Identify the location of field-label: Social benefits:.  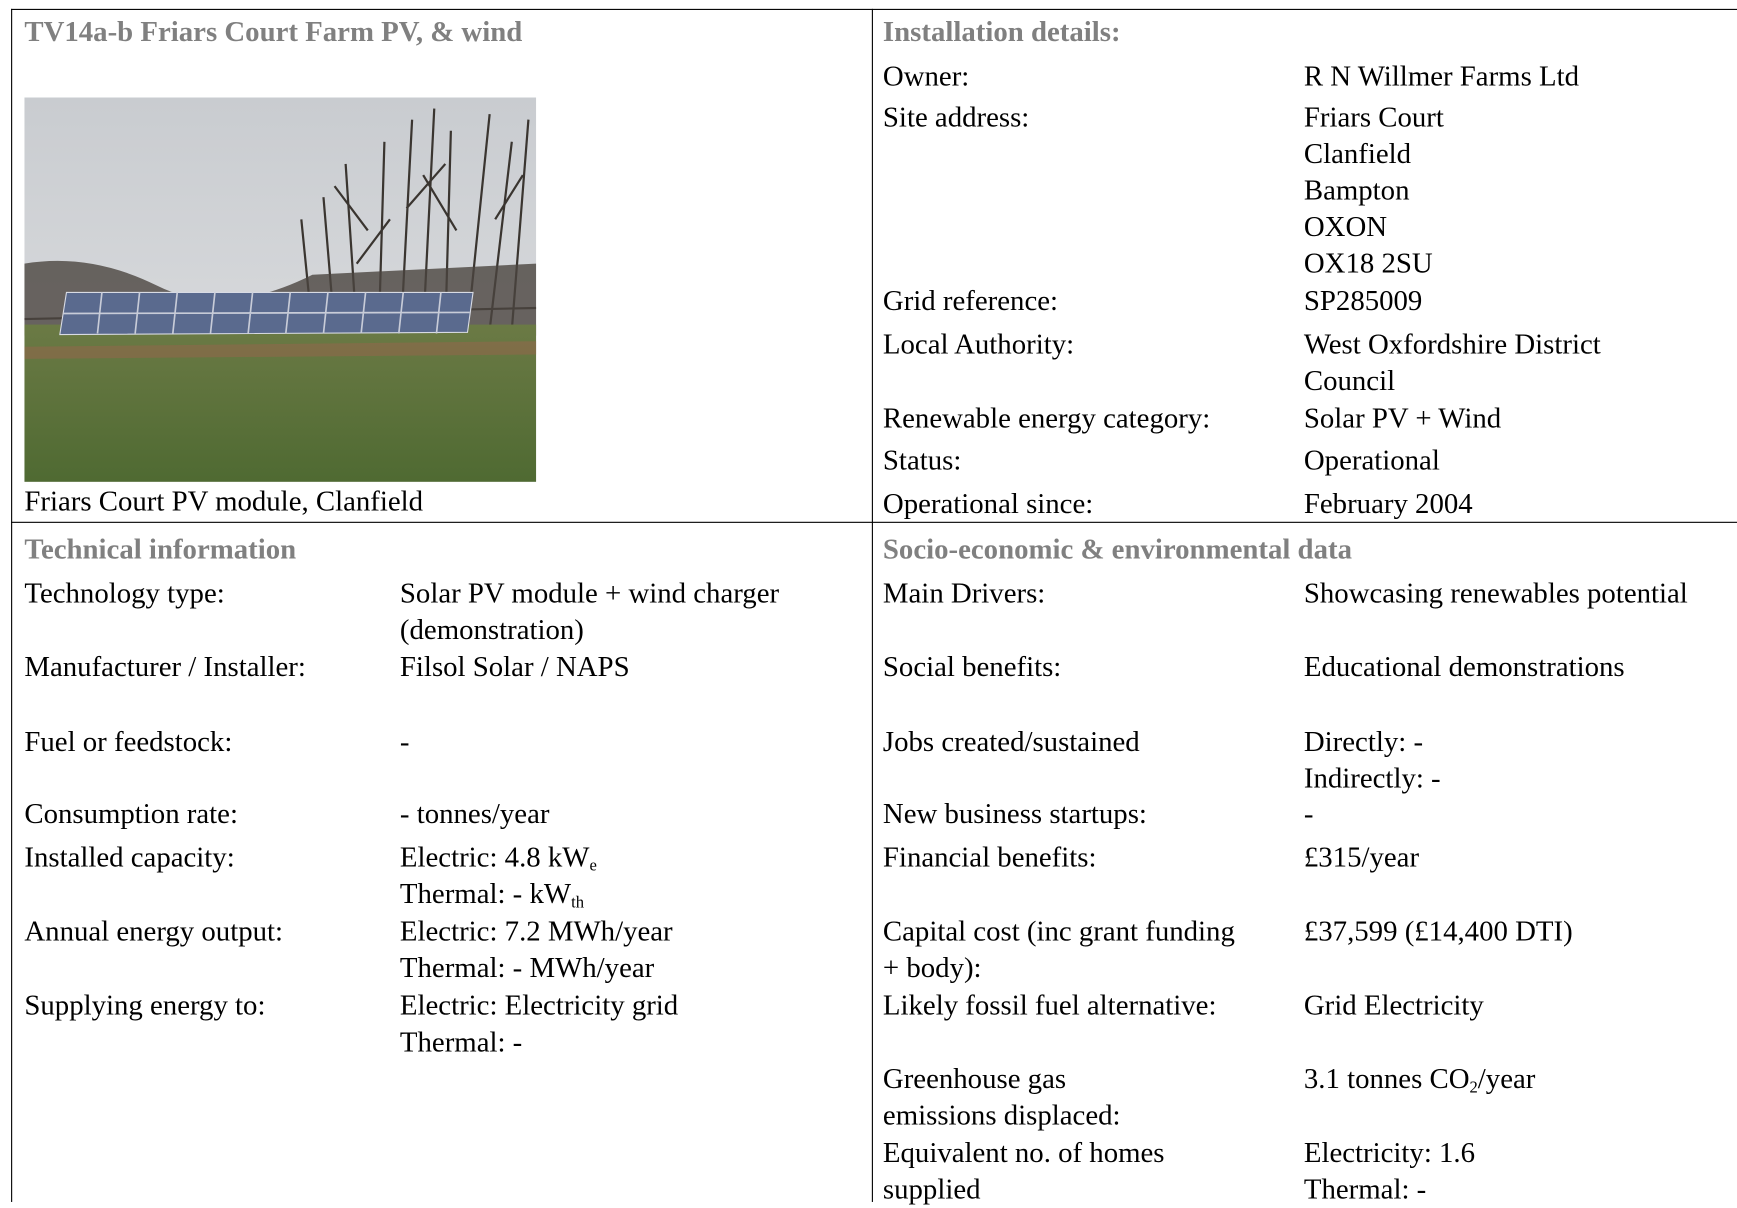
(972, 666).